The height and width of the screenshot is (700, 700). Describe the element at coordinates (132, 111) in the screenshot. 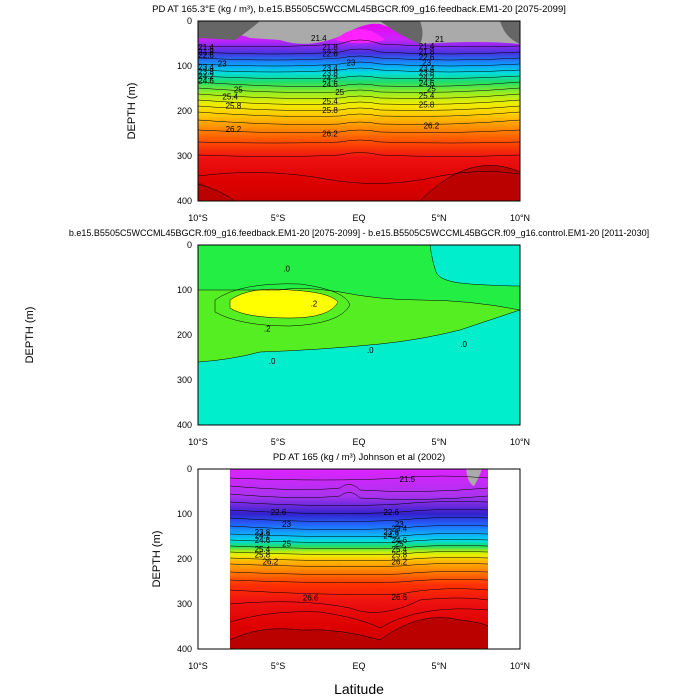

I see `panel-1-y-label: DEPTH (m)` at that location.